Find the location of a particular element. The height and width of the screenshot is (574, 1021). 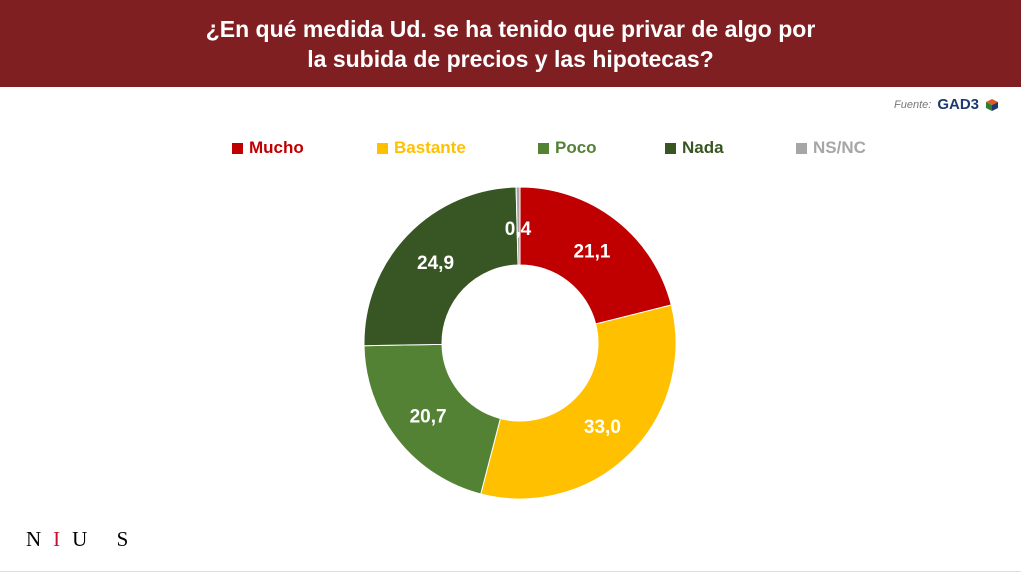

slice-poco is located at coordinates (432, 419).